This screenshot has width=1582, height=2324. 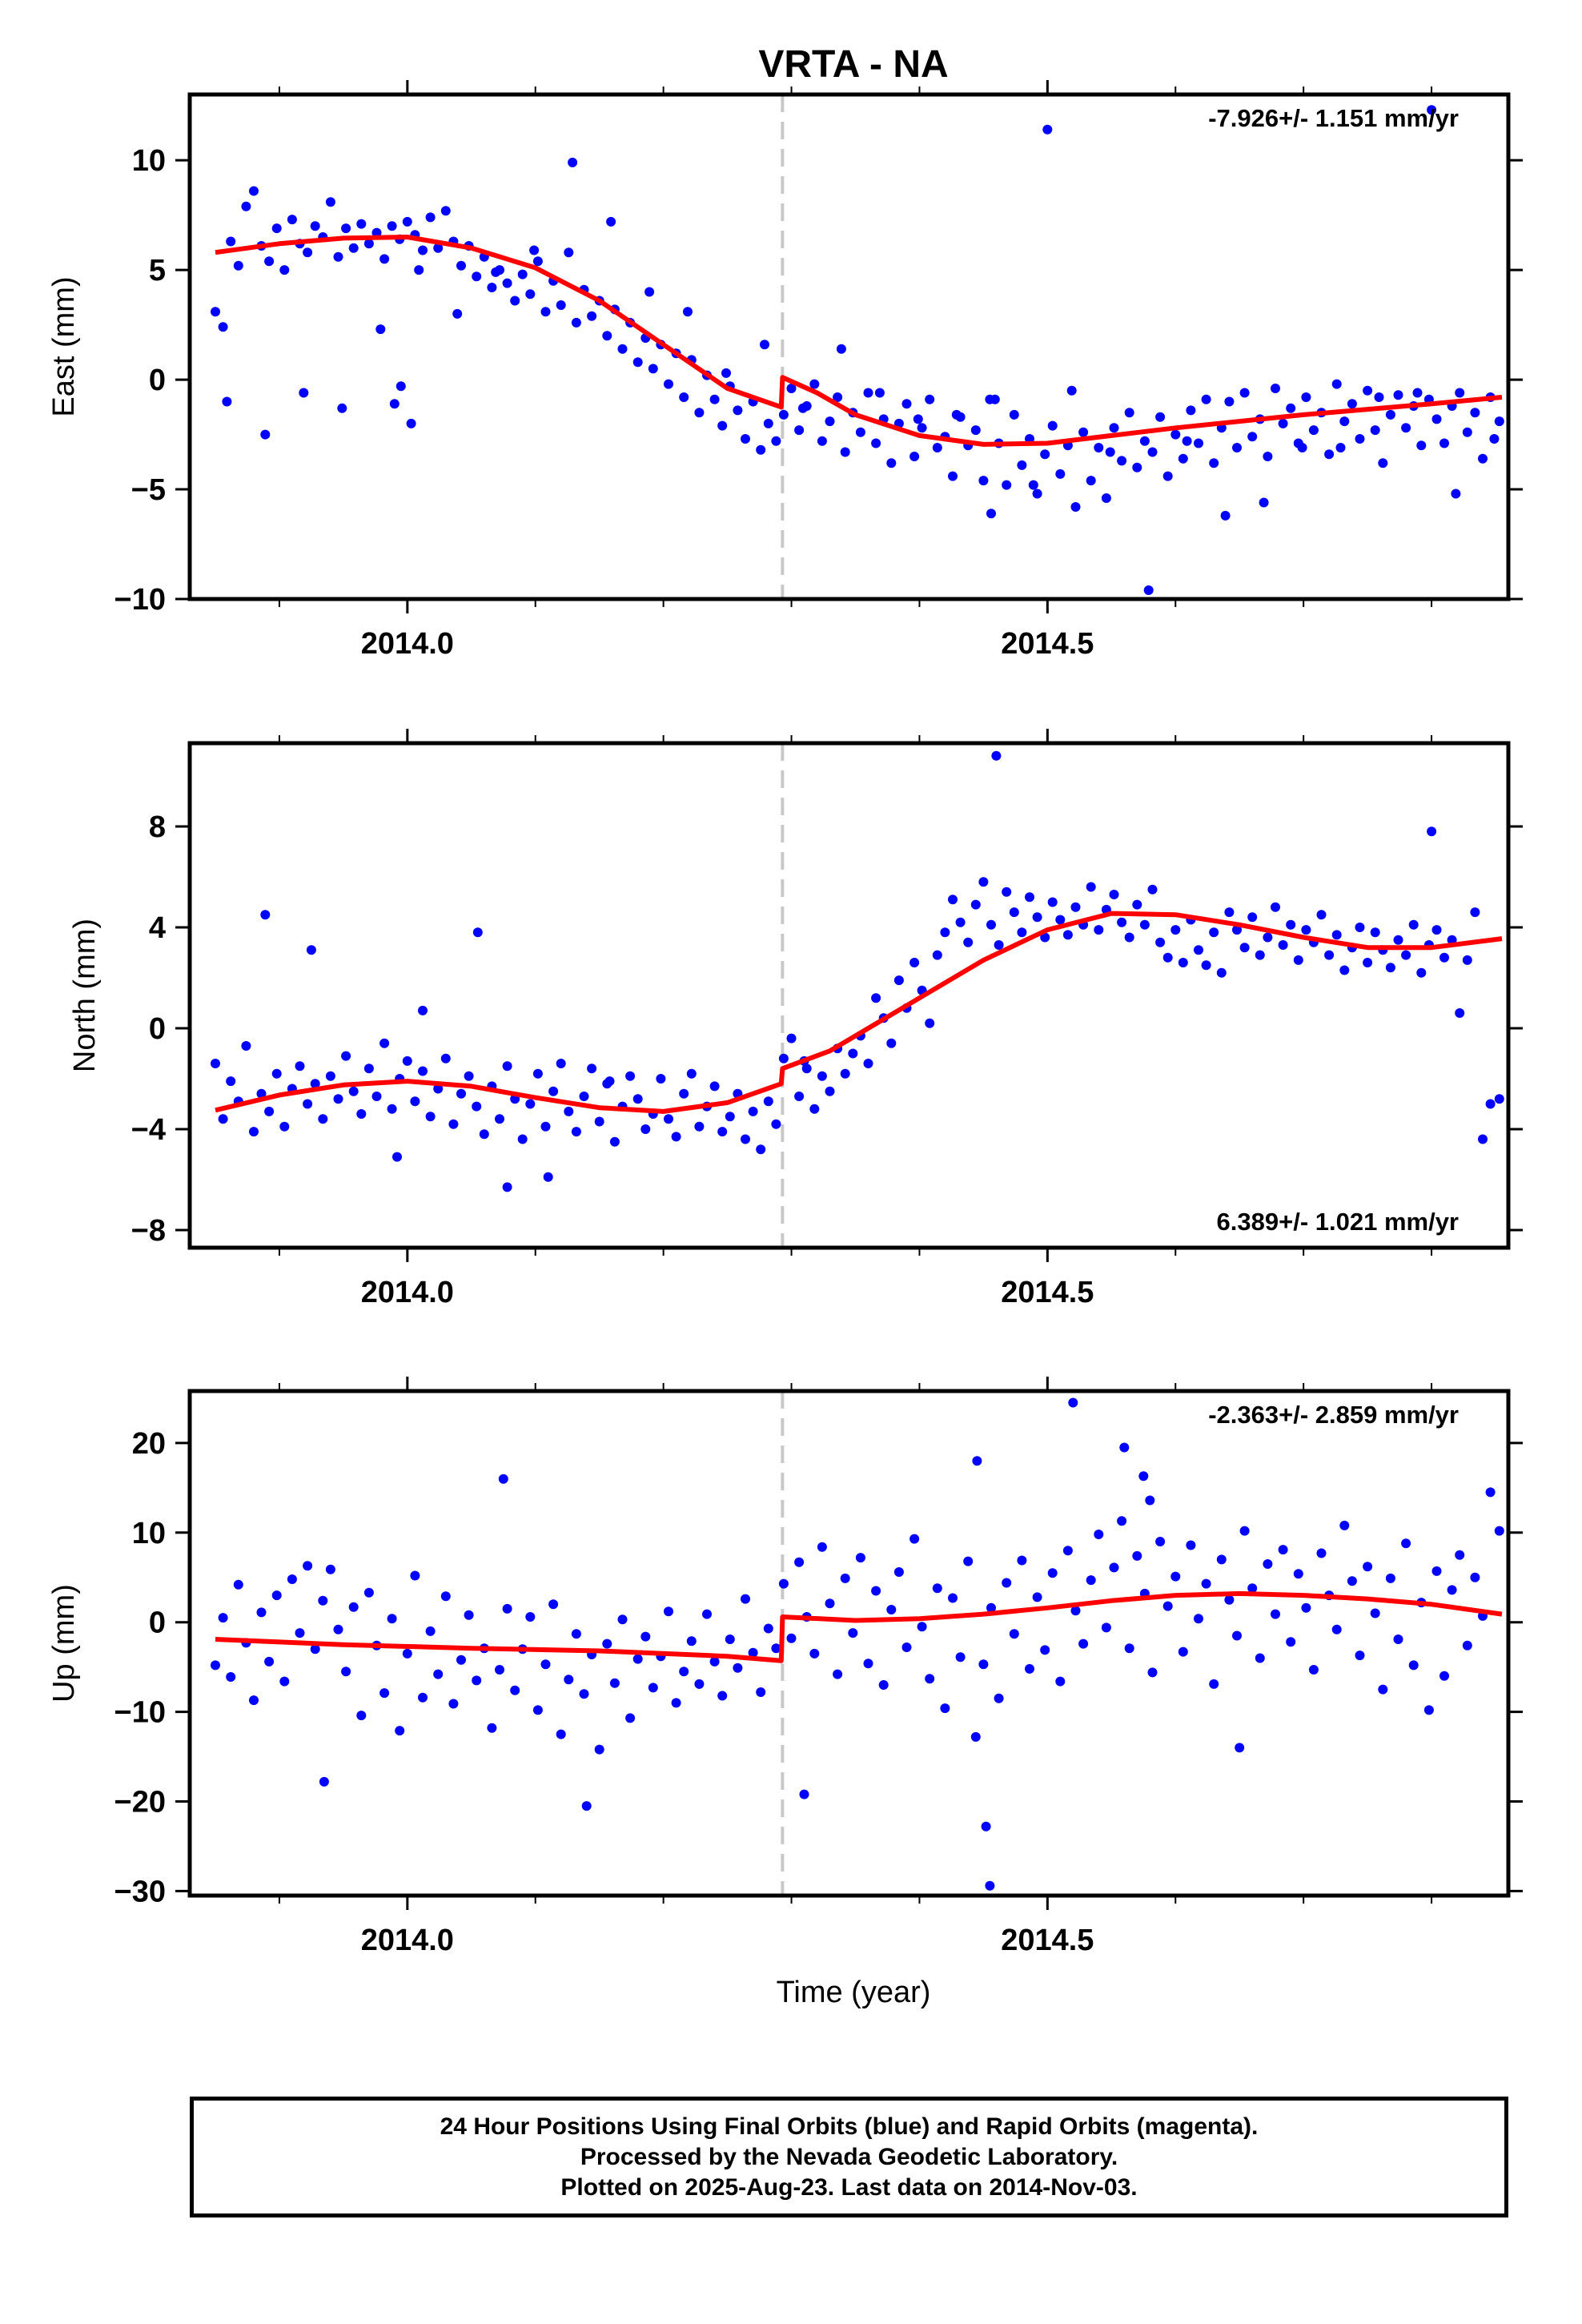 What do you see at coordinates (1333, 1415) in the screenshot?
I see `up-velocity-label: -2.363+/- 2.859 mm/yr` at bounding box center [1333, 1415].